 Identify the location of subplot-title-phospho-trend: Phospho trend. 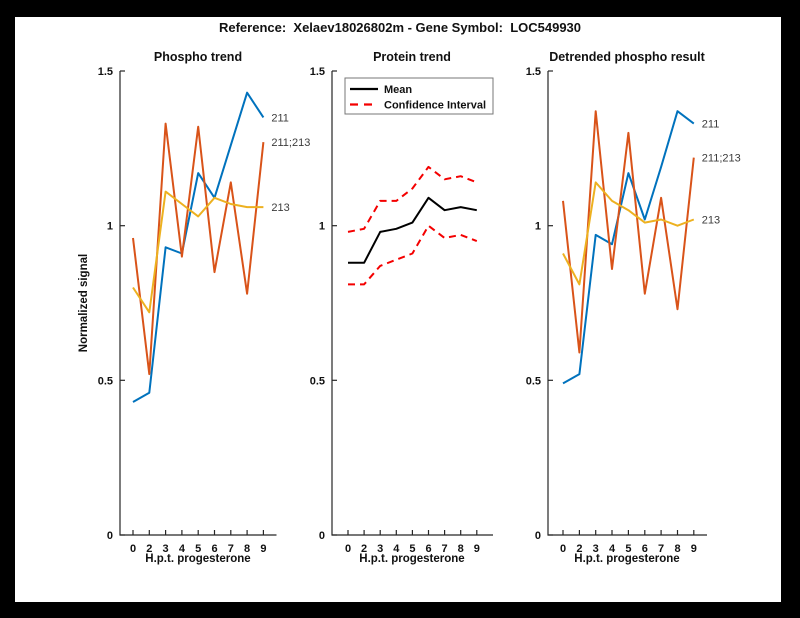
(198, 57).